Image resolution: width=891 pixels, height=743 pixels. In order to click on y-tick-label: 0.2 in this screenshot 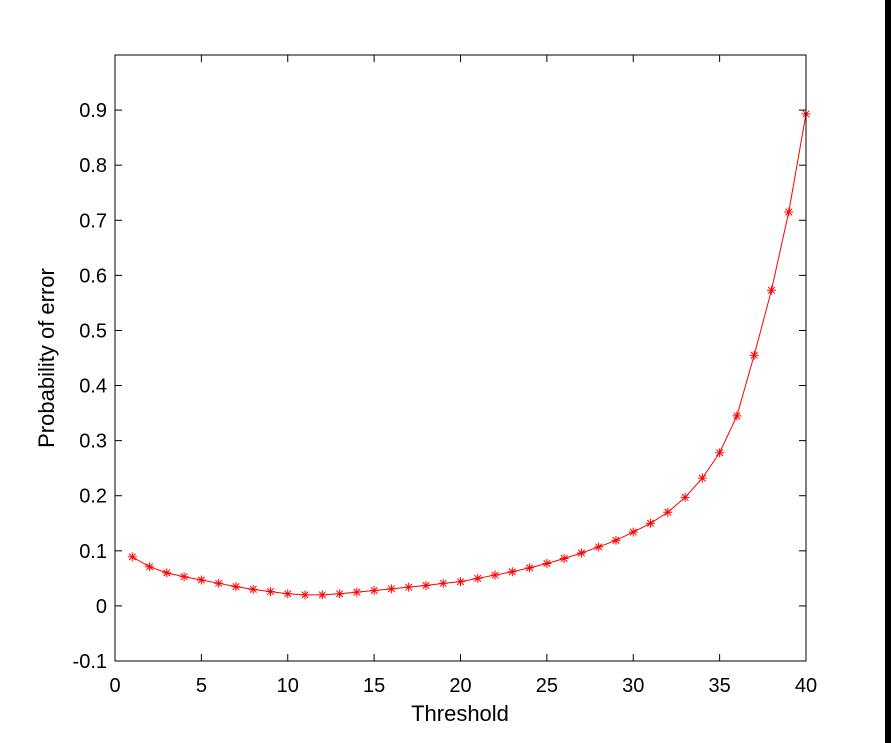, I will do `click(93, 497)`.